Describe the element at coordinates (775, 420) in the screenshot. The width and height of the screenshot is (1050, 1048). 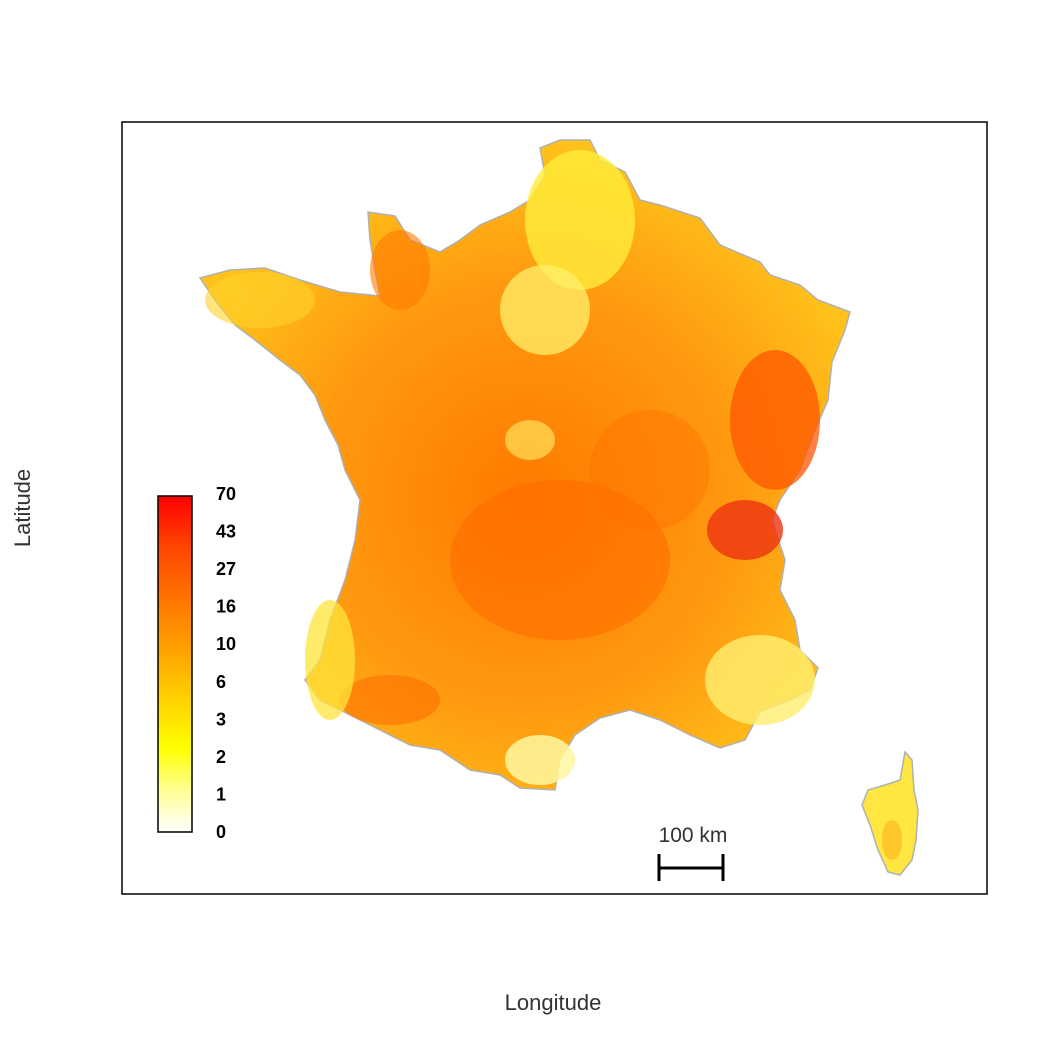
I see `heat-zone-east` at that location.